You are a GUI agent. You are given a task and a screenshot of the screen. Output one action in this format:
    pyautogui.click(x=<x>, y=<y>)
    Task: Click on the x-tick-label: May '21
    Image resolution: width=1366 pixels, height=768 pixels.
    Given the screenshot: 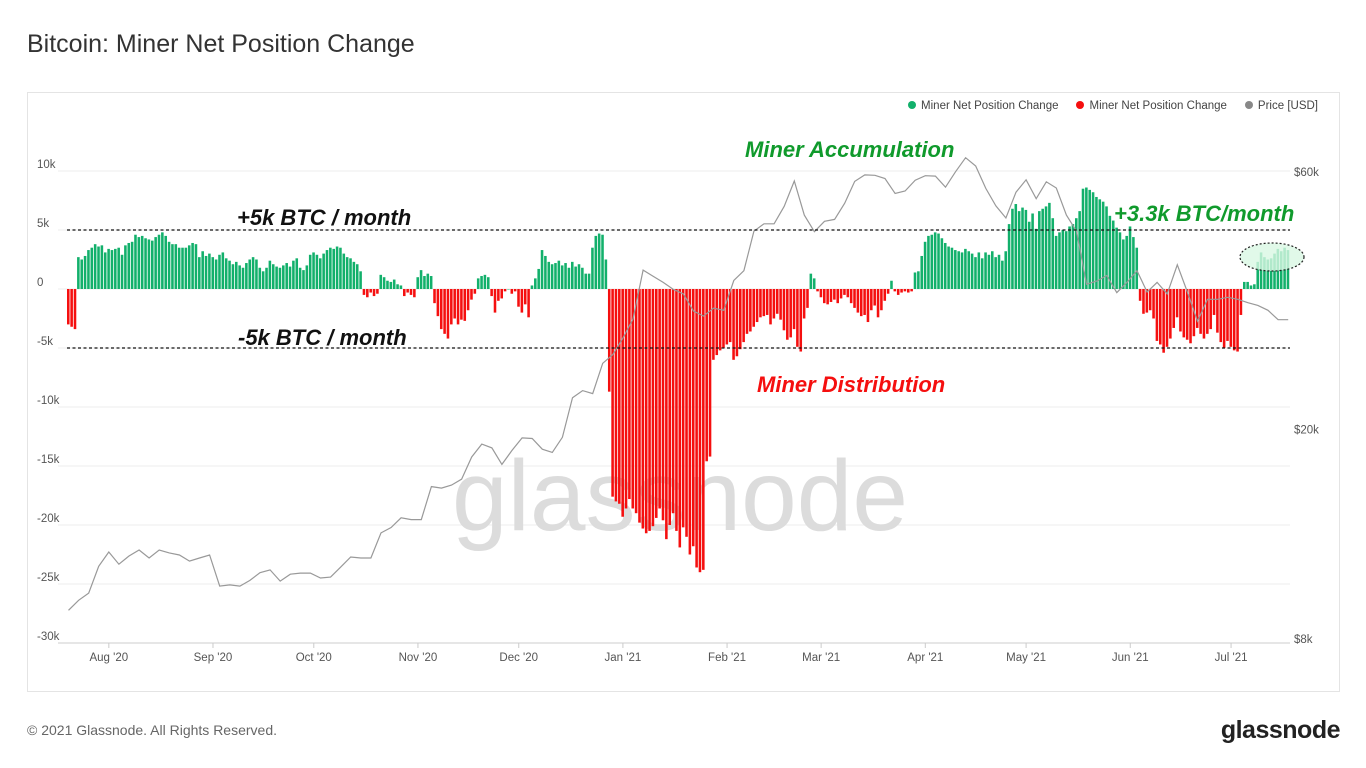 What is the action you would take?
    pyautogui.click(x=1026, y=658)
    